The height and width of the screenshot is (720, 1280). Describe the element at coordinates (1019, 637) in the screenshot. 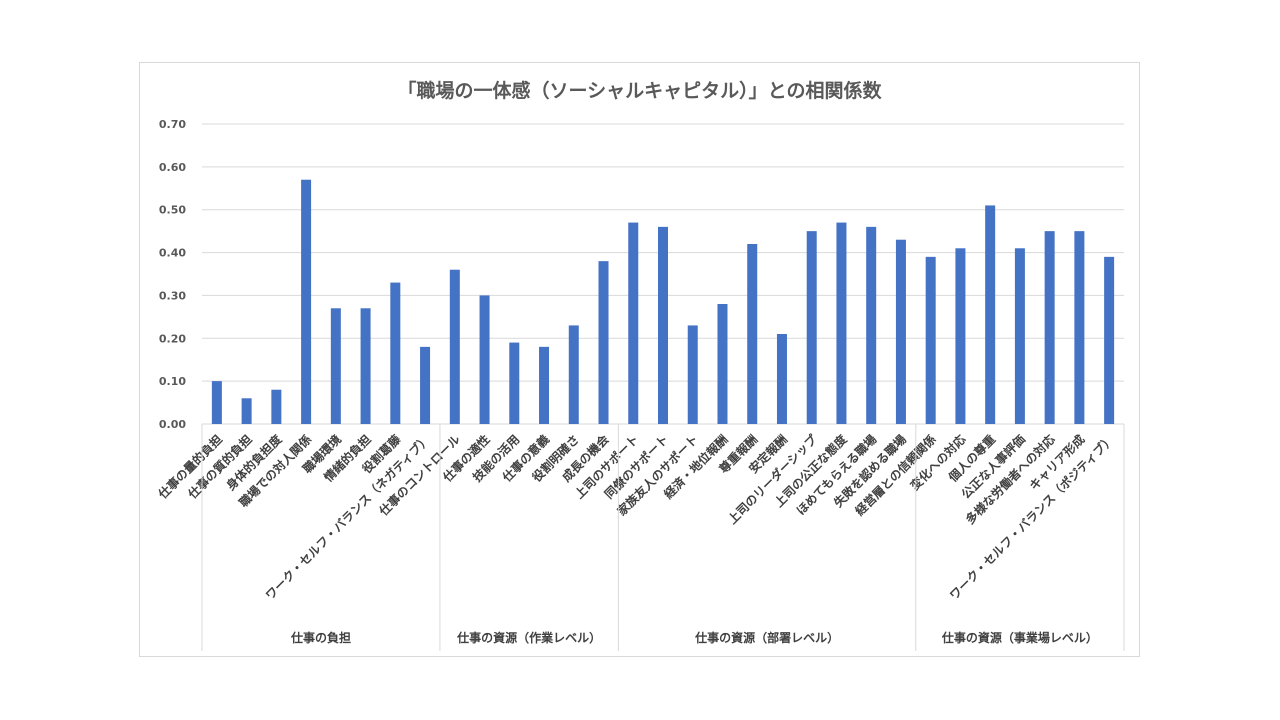

I see `group-label: 仕事の資源（事業場レベル）` at that location.